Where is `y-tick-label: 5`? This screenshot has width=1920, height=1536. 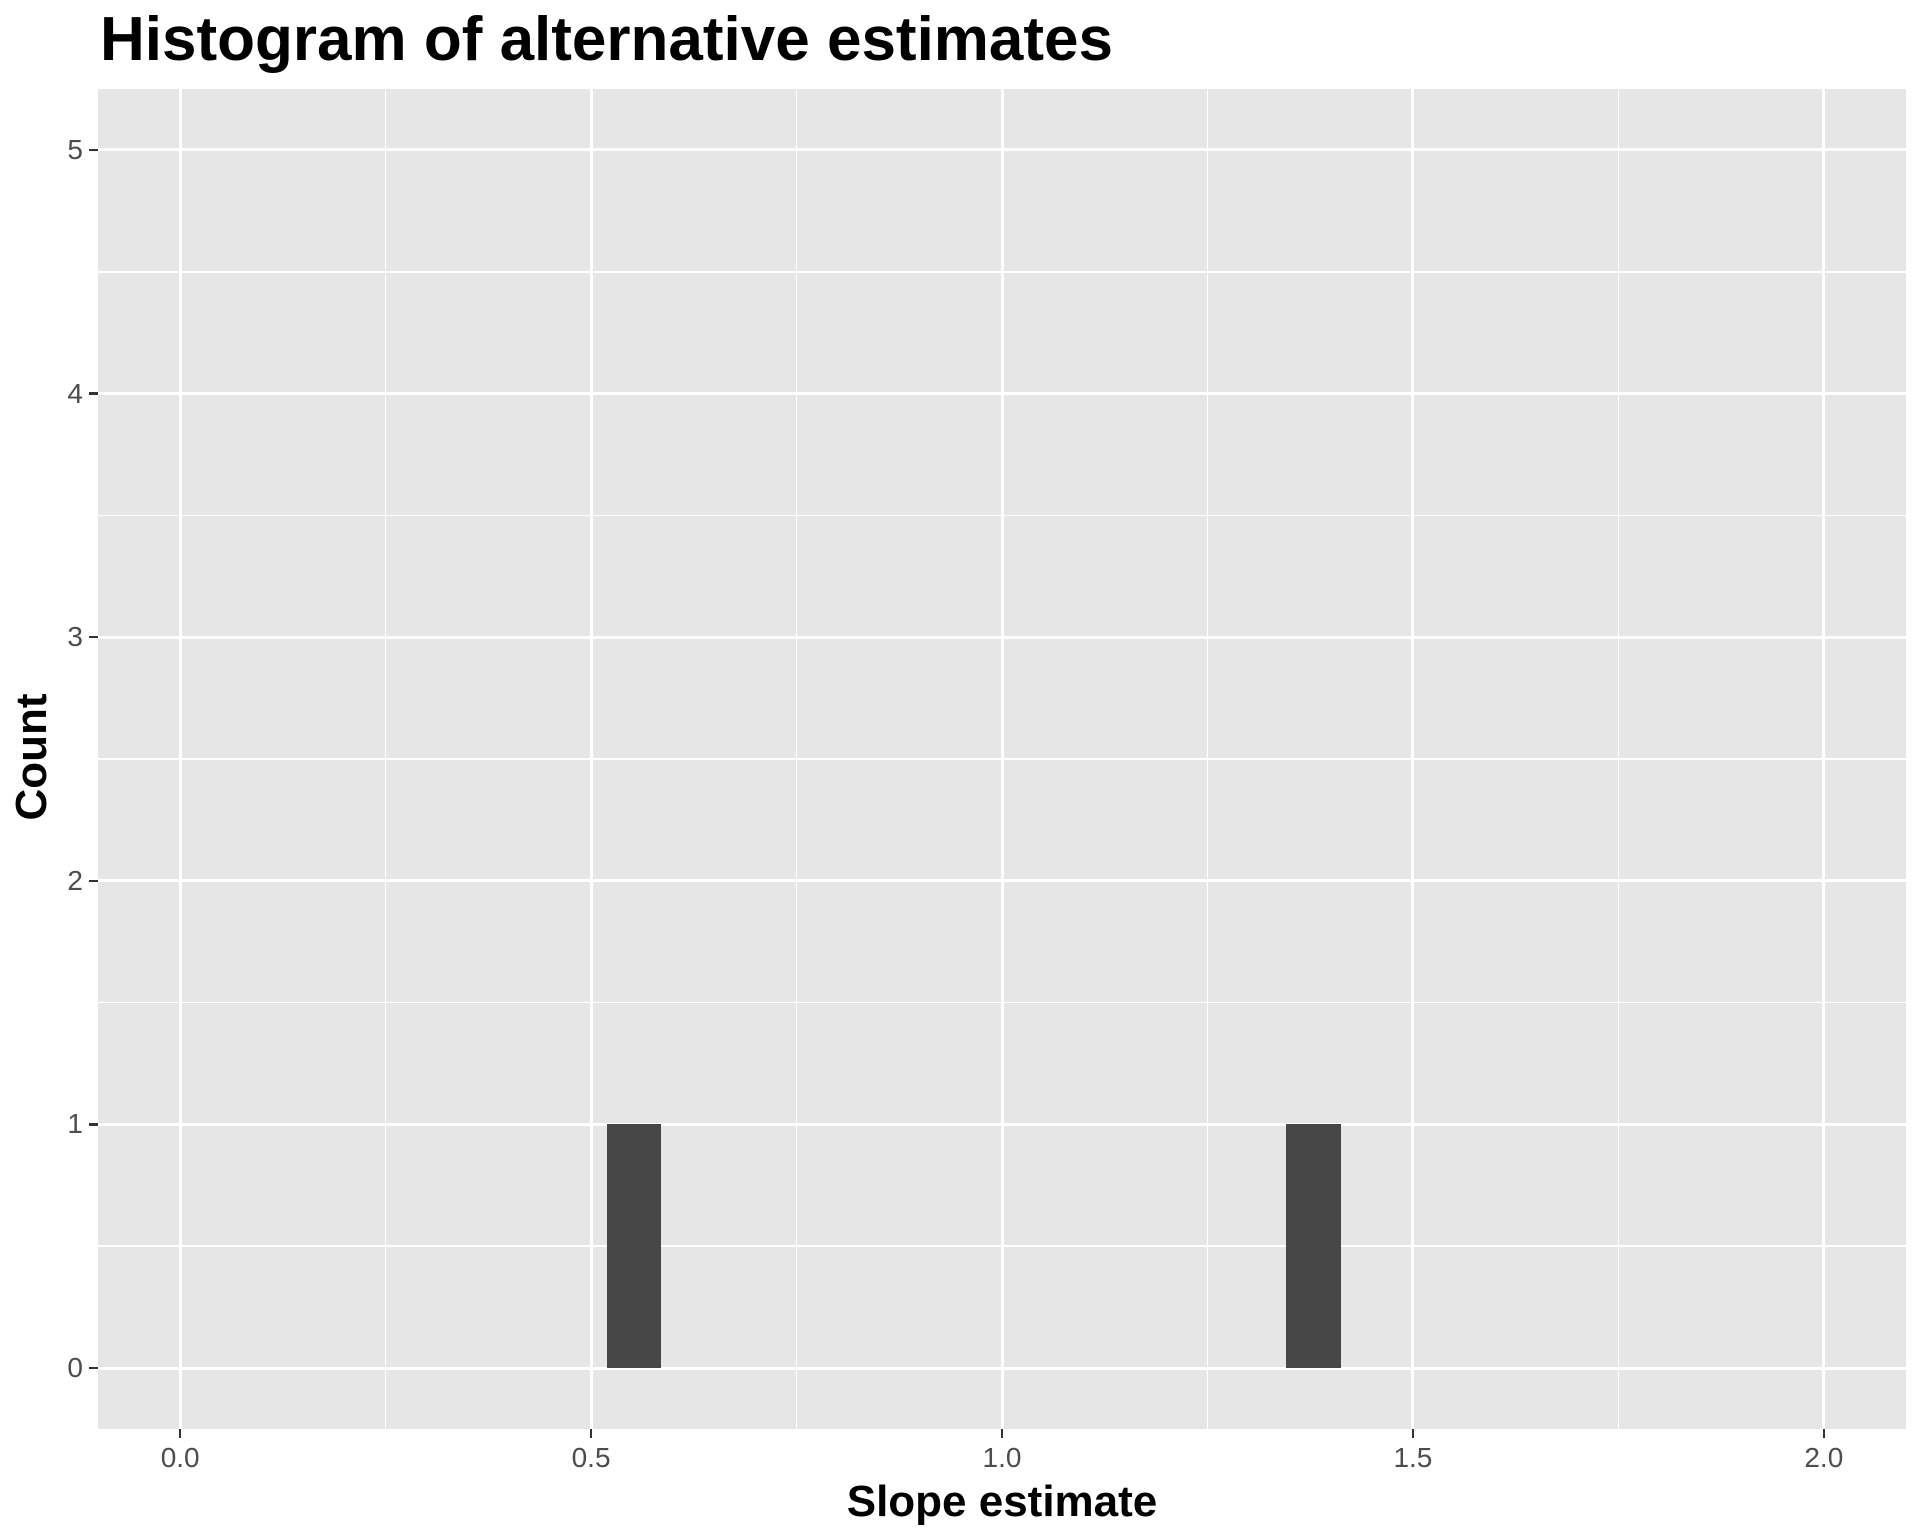
y-tick-label: 5 is located at coordinates (75, 149).